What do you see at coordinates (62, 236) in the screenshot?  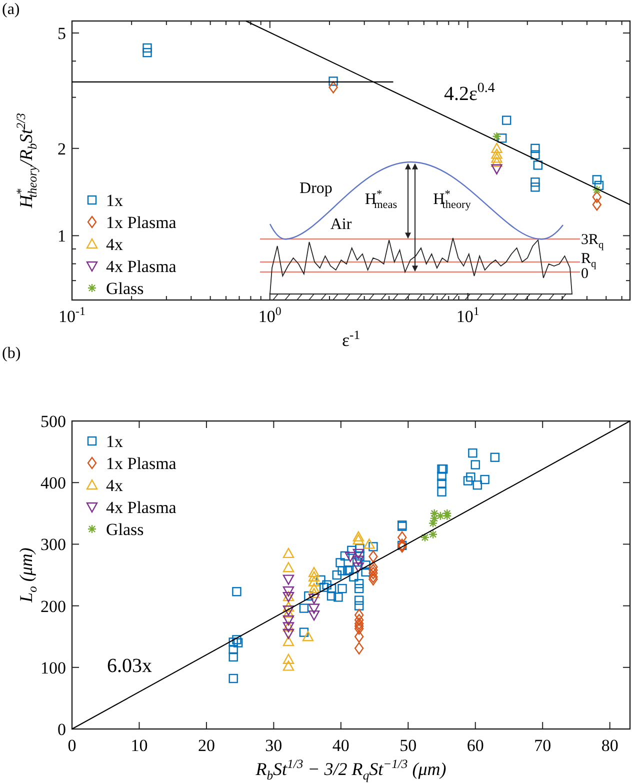 I see `y-tick-label: 1` at bounding box center [62, 236].